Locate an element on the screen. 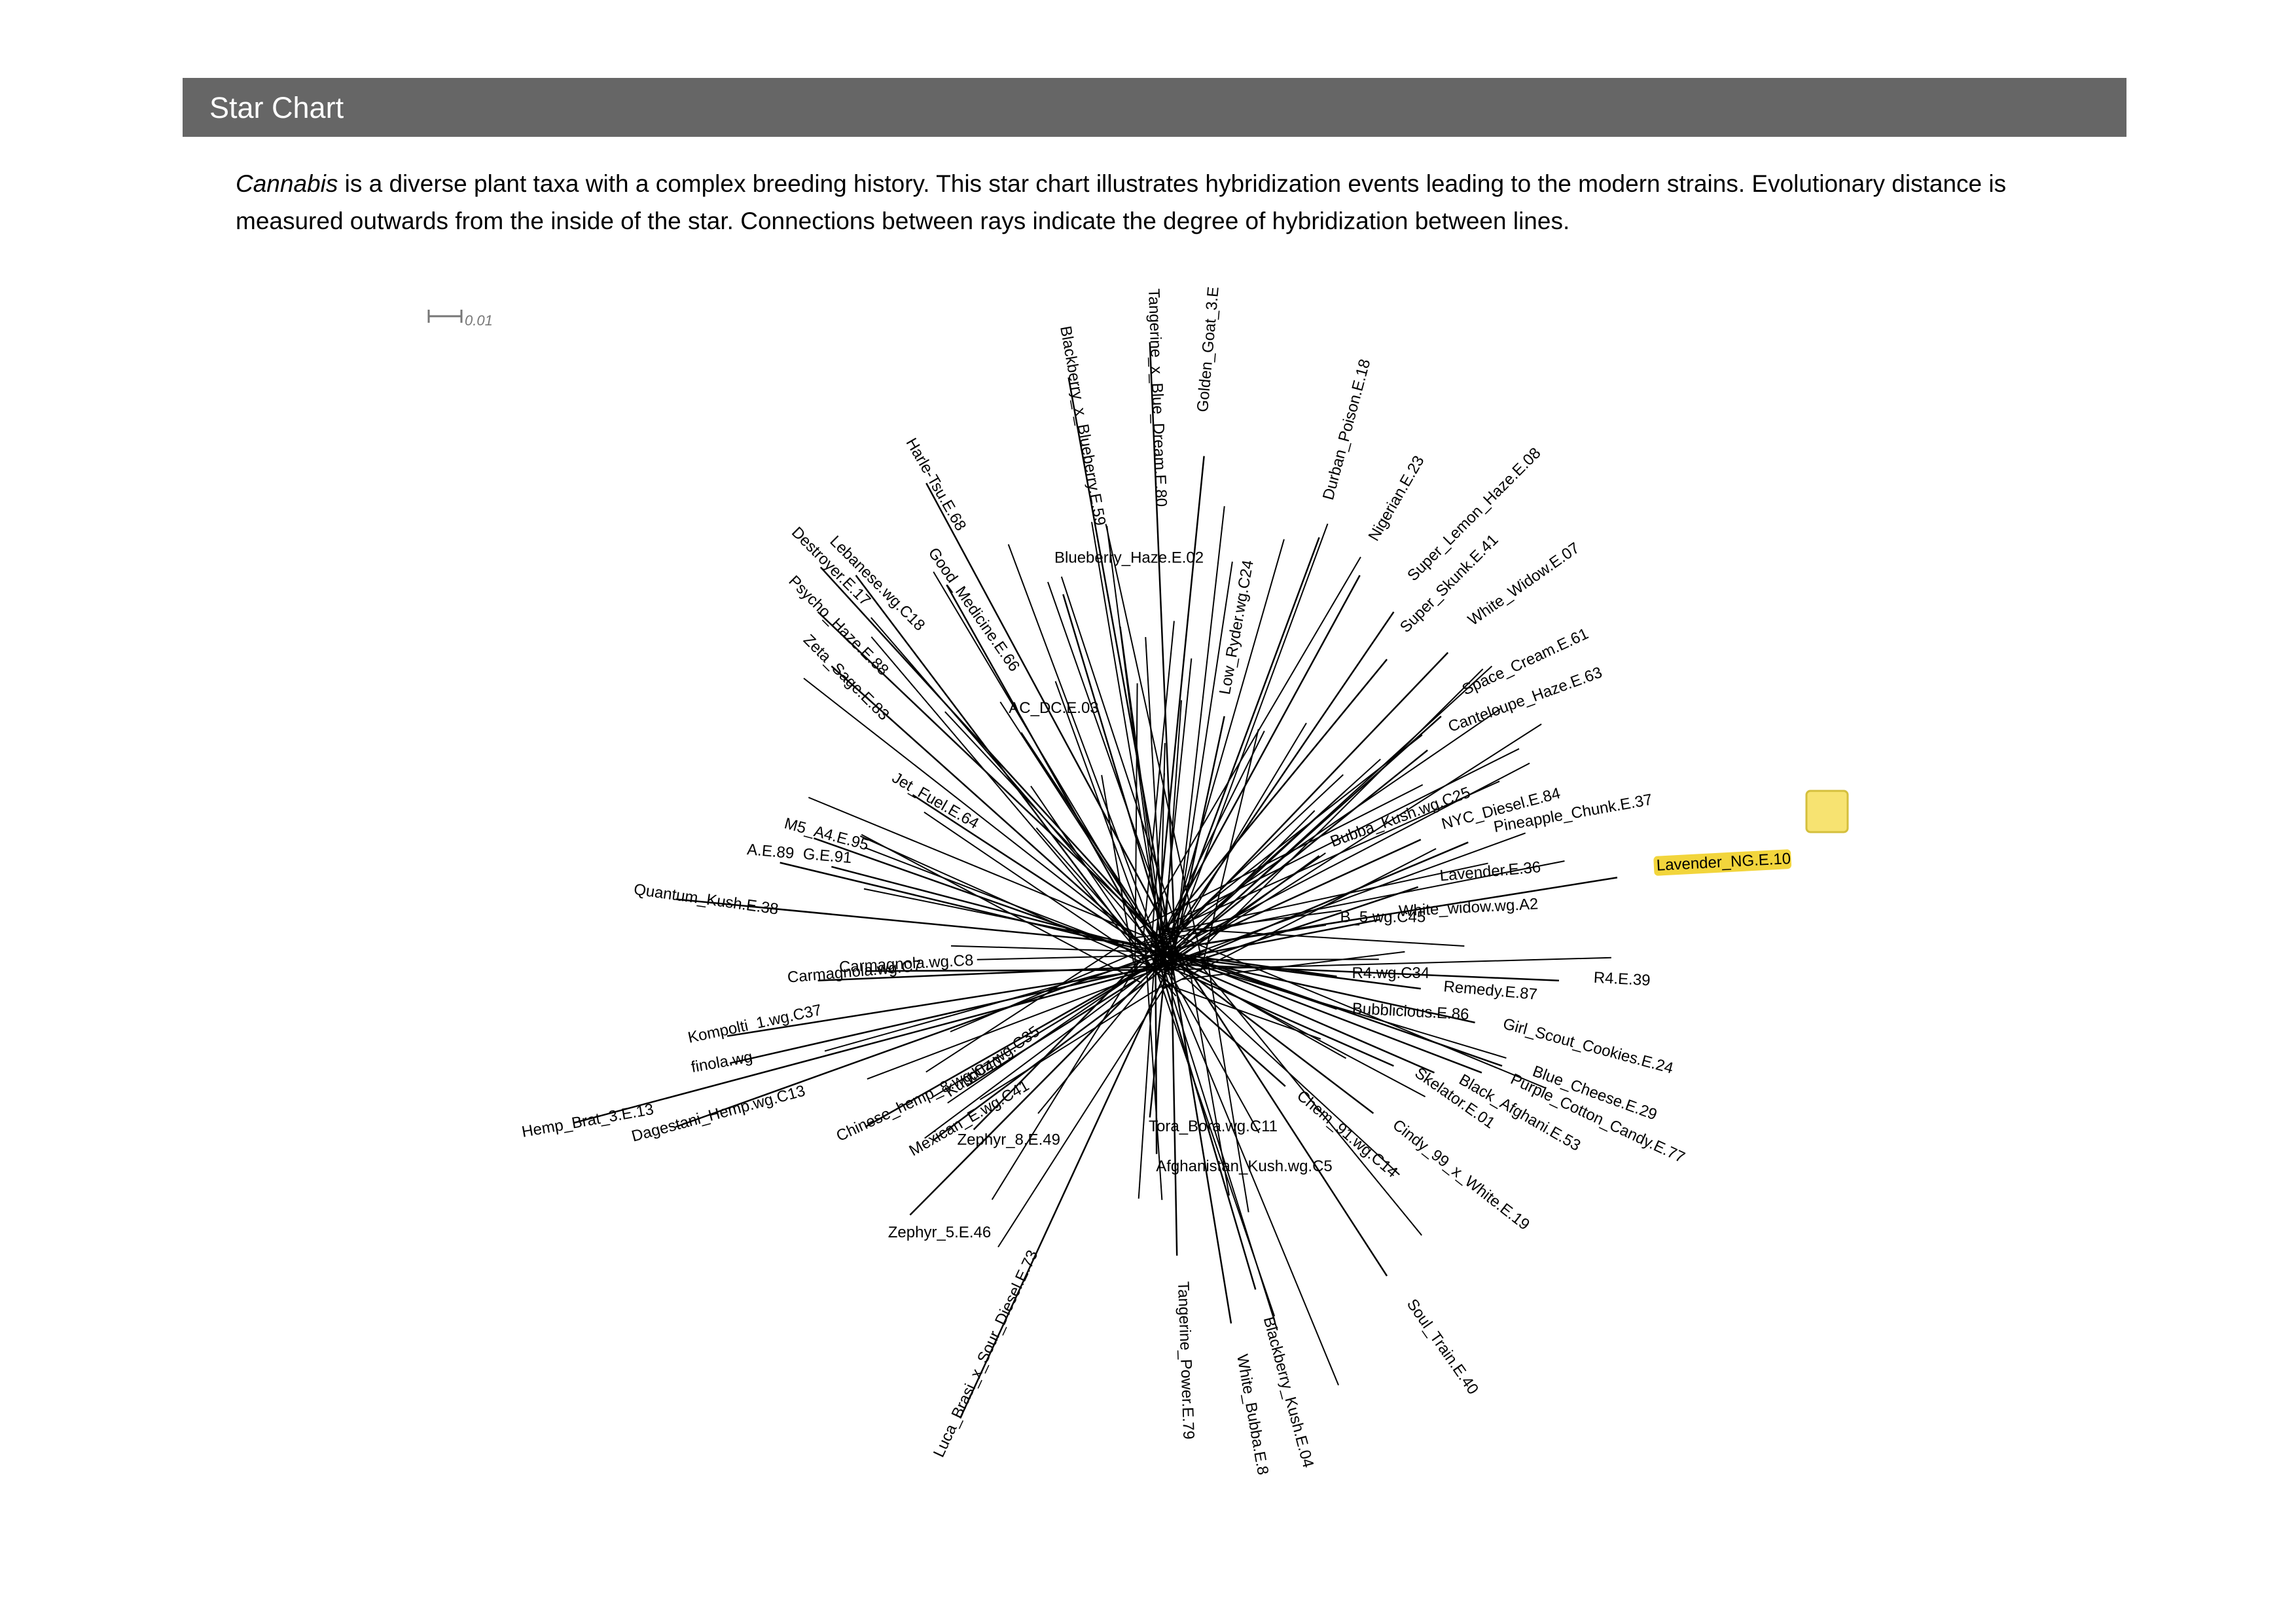 The height and width of the screenshot is (1623, 2296). leaf-label: Blueberry_Haze.E.02 is located at coordinates (1129, 558).